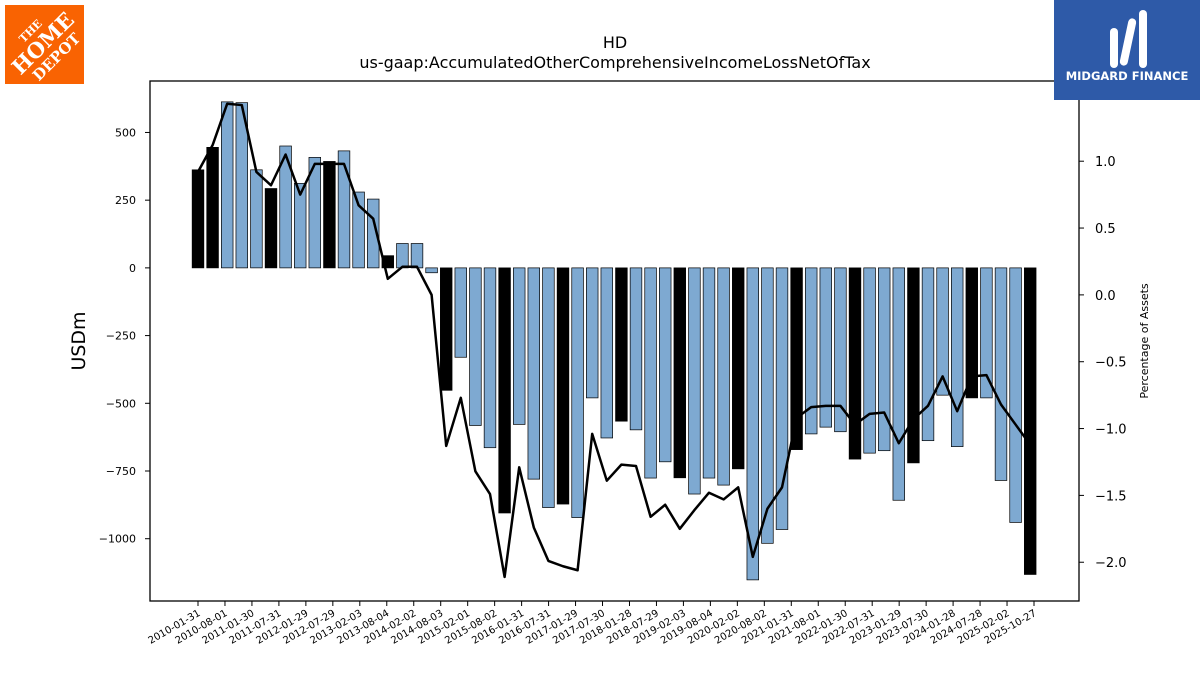 This screenshot has height=675, width=1200. I want to click on midgard-finance-text: MIDGARD FINANCE, so click(1127, 76).